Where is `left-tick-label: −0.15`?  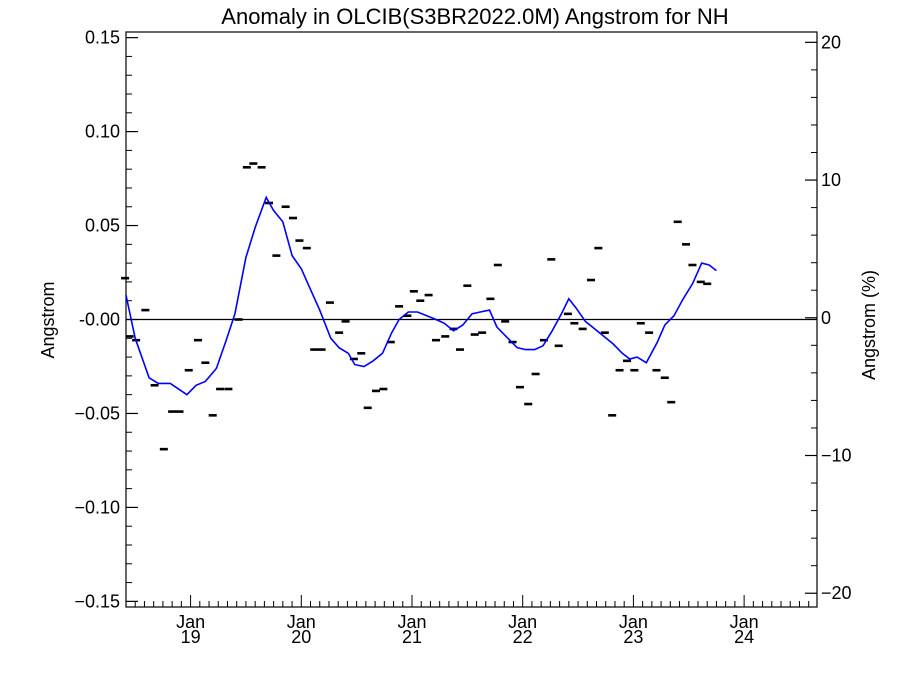
left-tick-label: −0.15 is located at coordinates (97, 601).